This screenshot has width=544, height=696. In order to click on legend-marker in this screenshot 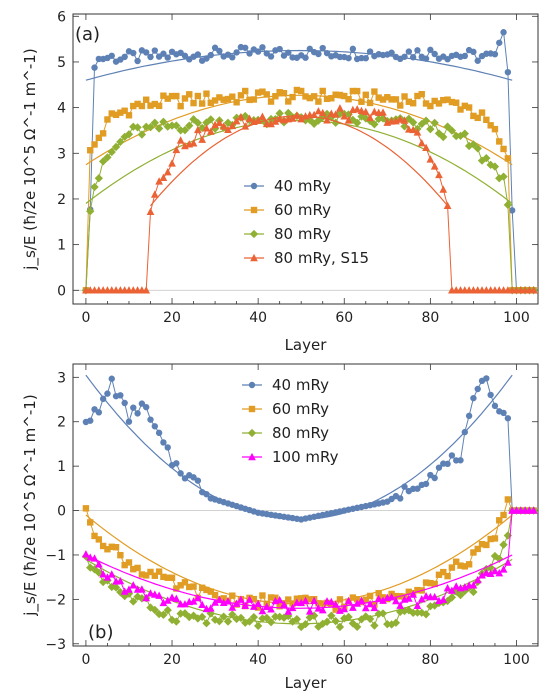, I will do `click(254, 186)`.